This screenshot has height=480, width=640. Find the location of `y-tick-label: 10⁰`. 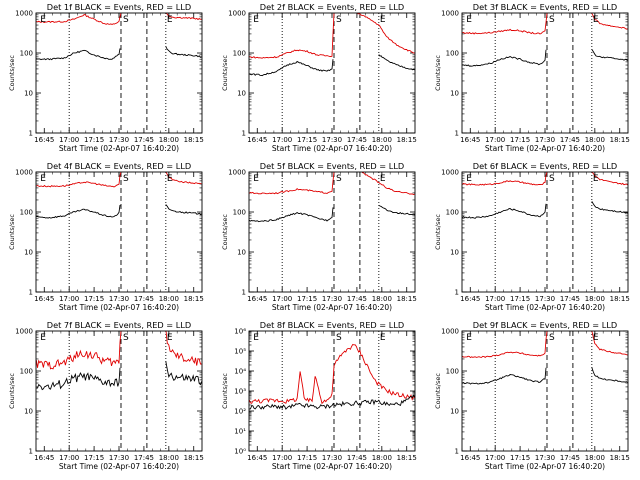

y-tick-label: 10⁰ is located at coordinates (240, 452).